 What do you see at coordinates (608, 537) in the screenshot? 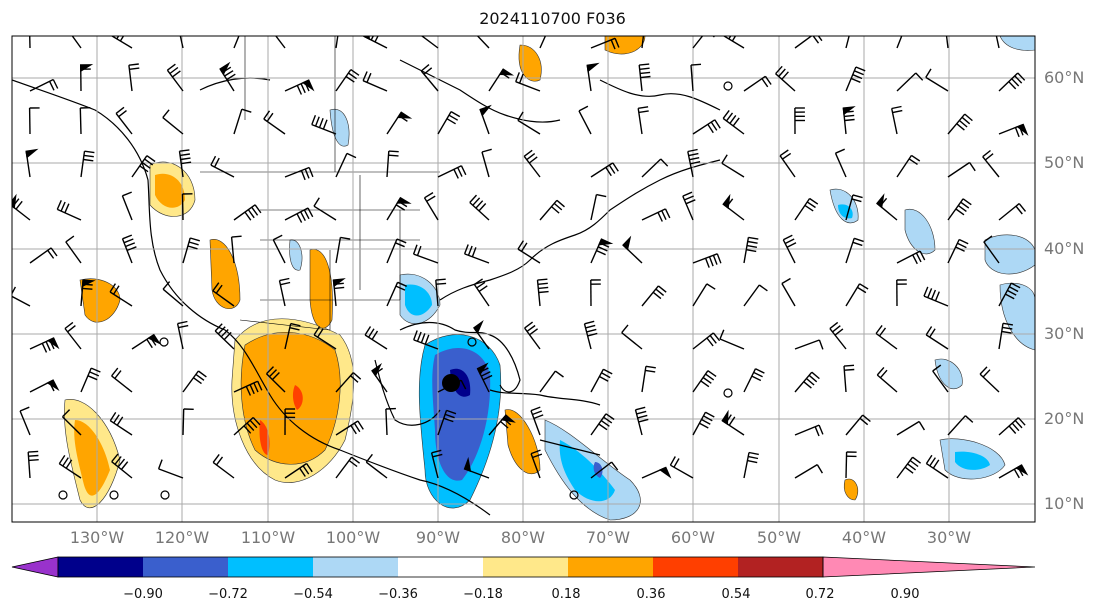
I see `lon-label-70w: 70°W` at bounding box center [608, 537].